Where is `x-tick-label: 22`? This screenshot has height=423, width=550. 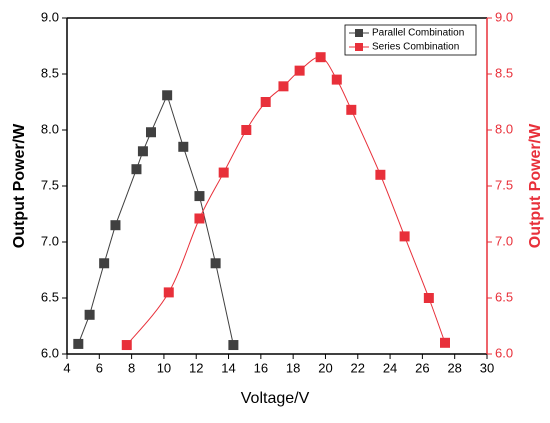
x-tick-label: 22 is located at coordinates (358, 367).